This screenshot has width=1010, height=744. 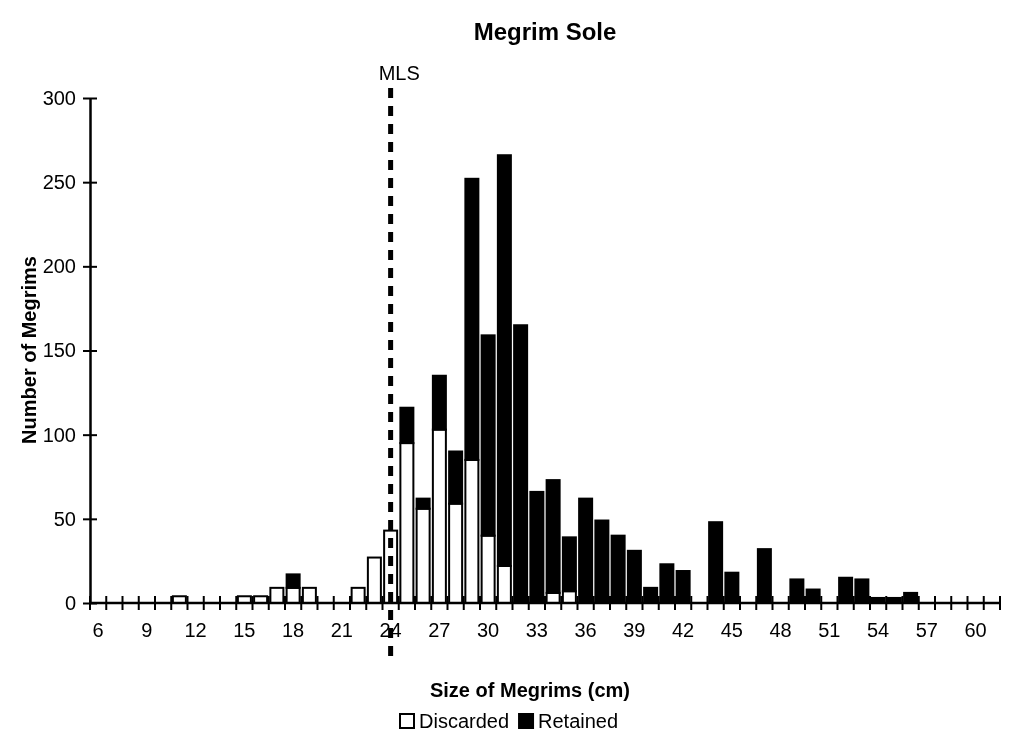 I want to click on x-tick-label: 57, so click(x=926, y=630).